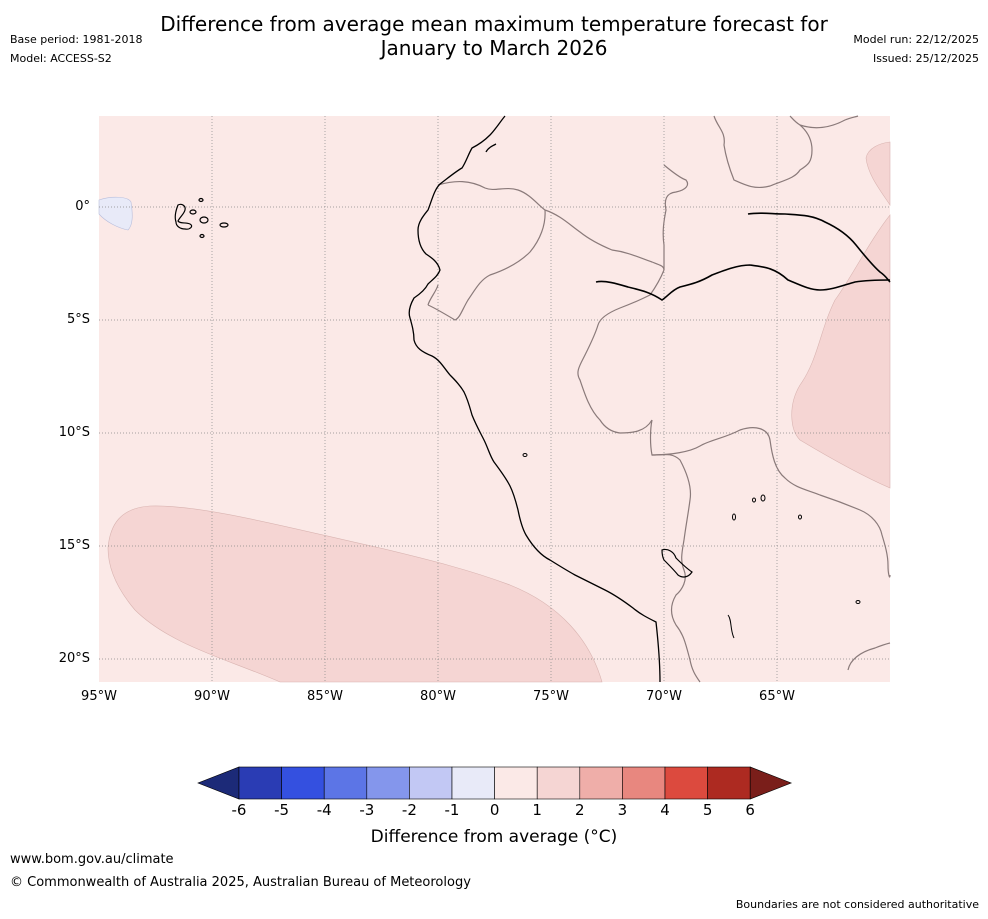  I want to click on lat-label-20s: 20°S, so click(74, 658).